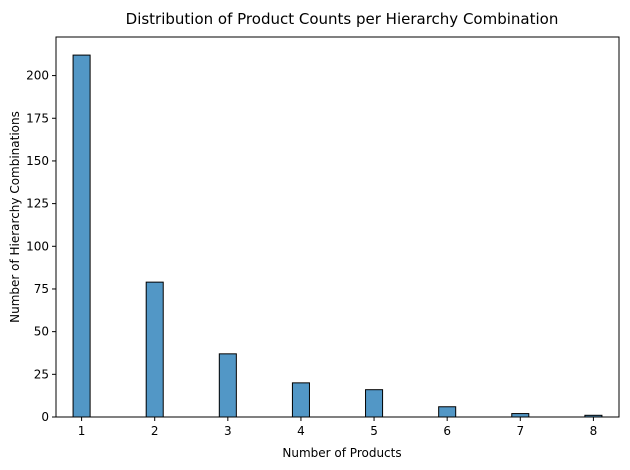 This screenshot has height=470, width=630. Describe the element at coordinates (228, 431) in the screenshot. I see `x-tick-label: 3` at that location.